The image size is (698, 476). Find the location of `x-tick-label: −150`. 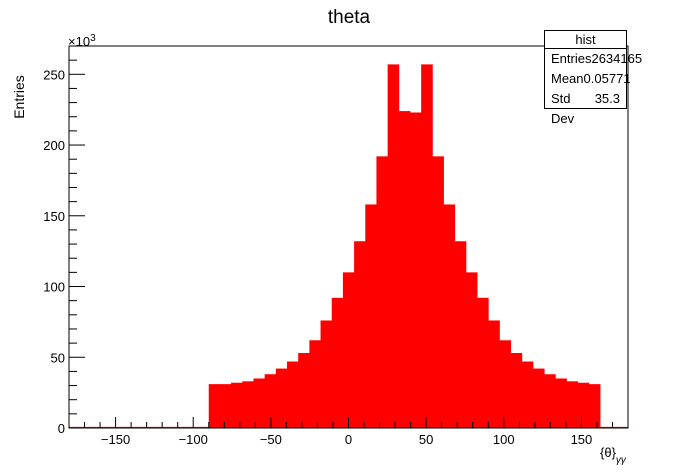

x-tick-label: −150 is located at coordinates (115, 439).